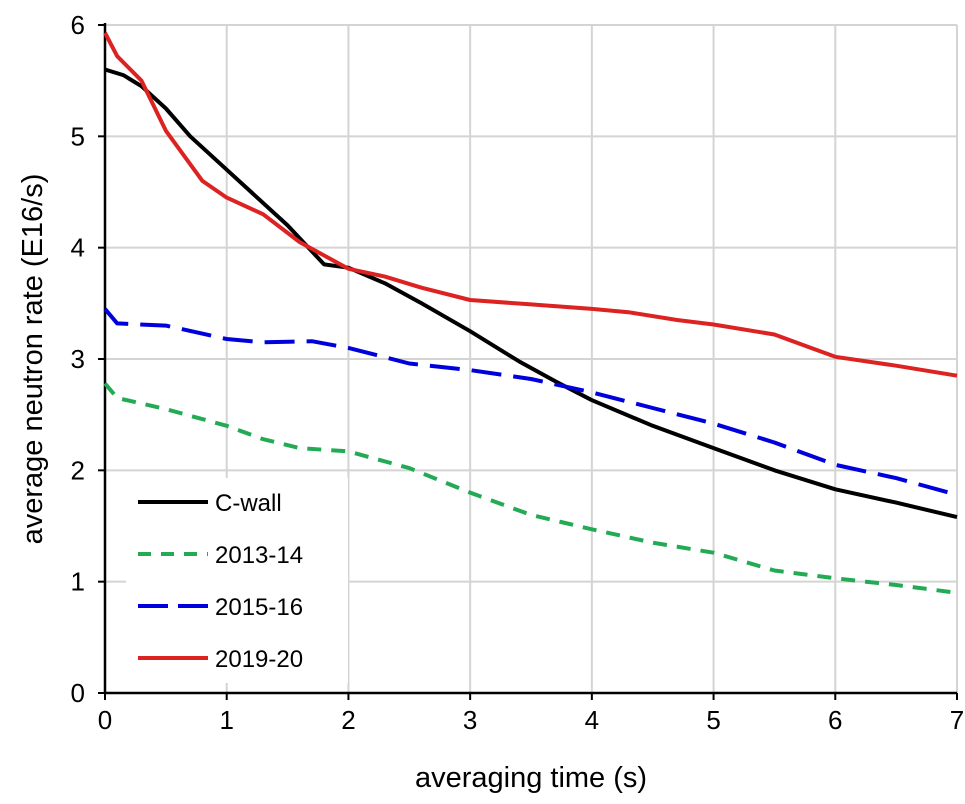  Describe the element at coordinates (957, 720) in the screenshot. I see `x-tick-label: 7` at that location.